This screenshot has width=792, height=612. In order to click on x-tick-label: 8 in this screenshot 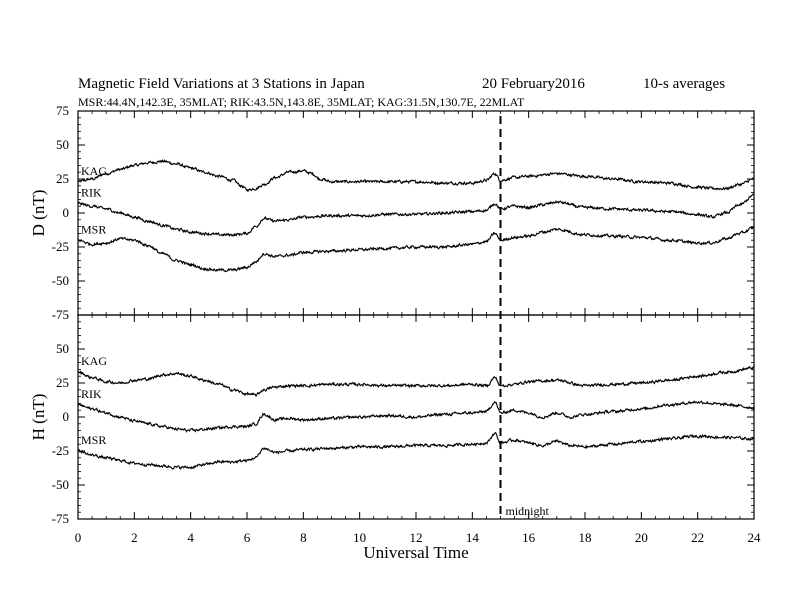, I will do `click(303, 537)`.